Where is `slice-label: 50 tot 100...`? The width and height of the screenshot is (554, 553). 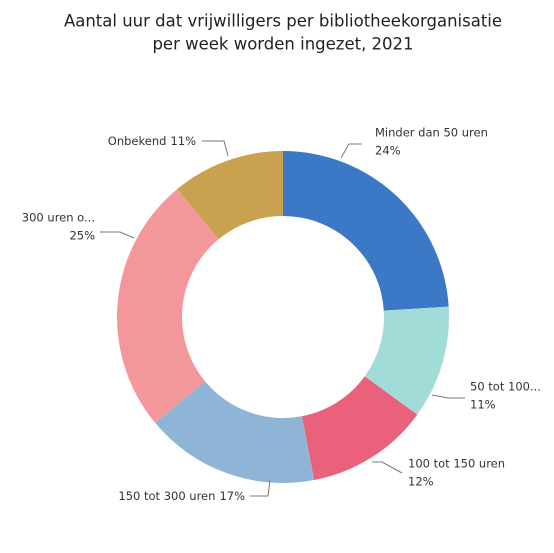 slice-label: 50 tot 100... is located at coordinates (505, 387).